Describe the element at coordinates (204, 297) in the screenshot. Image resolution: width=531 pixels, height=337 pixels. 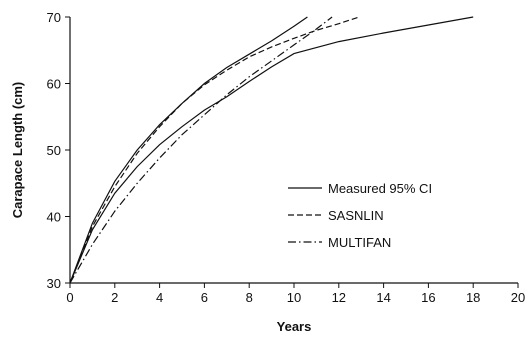
I see `x-tick-label: 6` at that location.